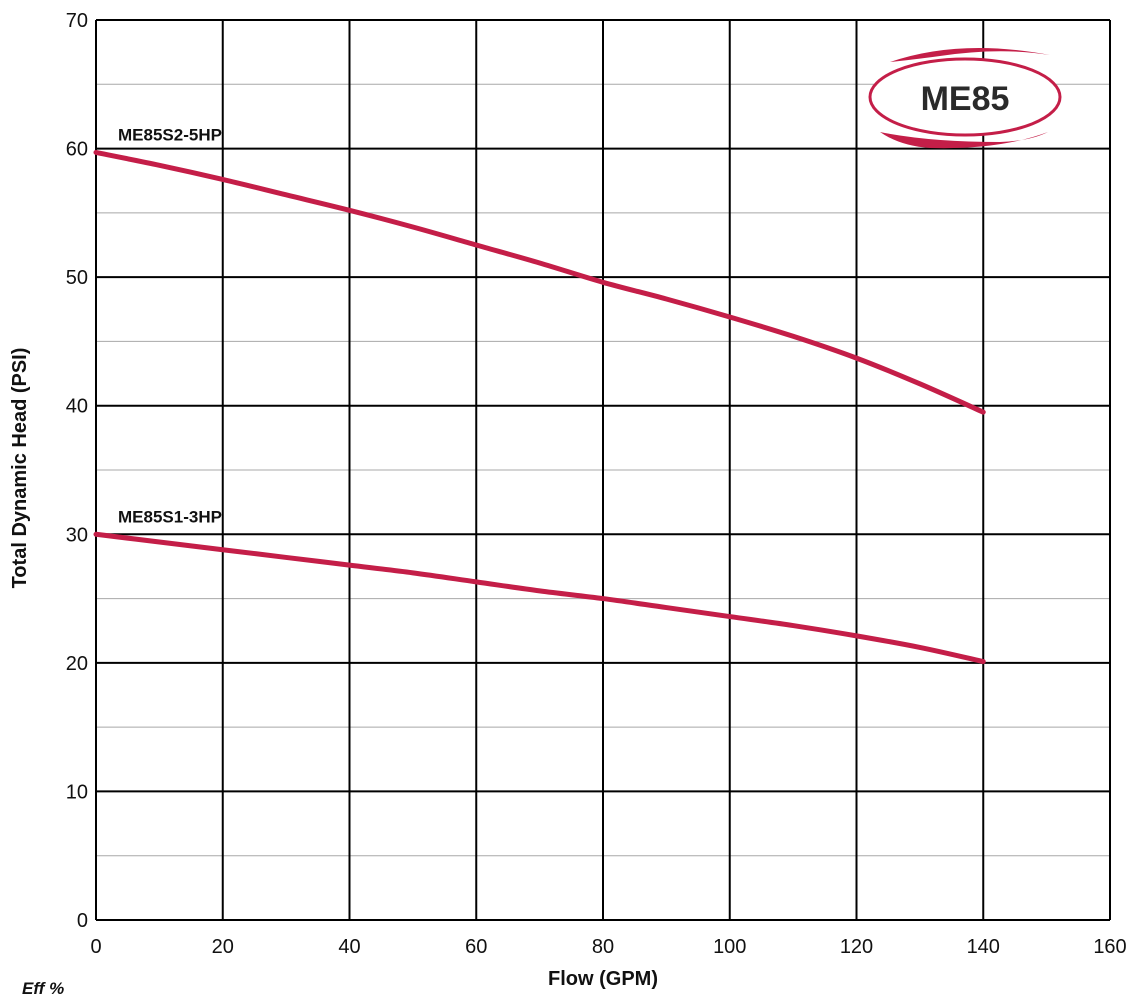 The width and height of the screenshot is (1139, 994). Describe the element at coordinates (77, 664) in the screenshot. I see `y-tick-label: 20` at that location.